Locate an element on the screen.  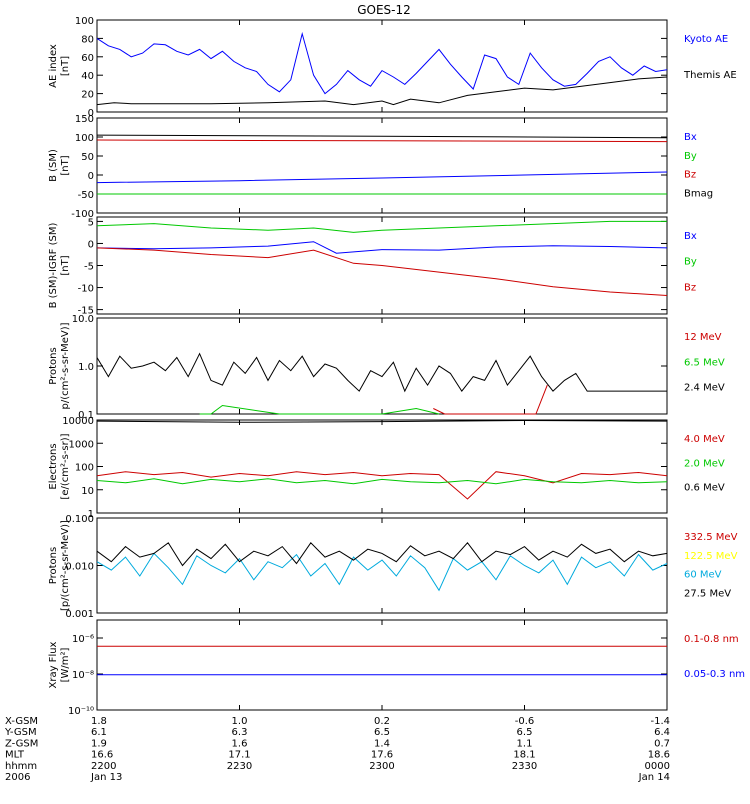
x-tick-label: 1.0 is located at coordinates (240, 721).